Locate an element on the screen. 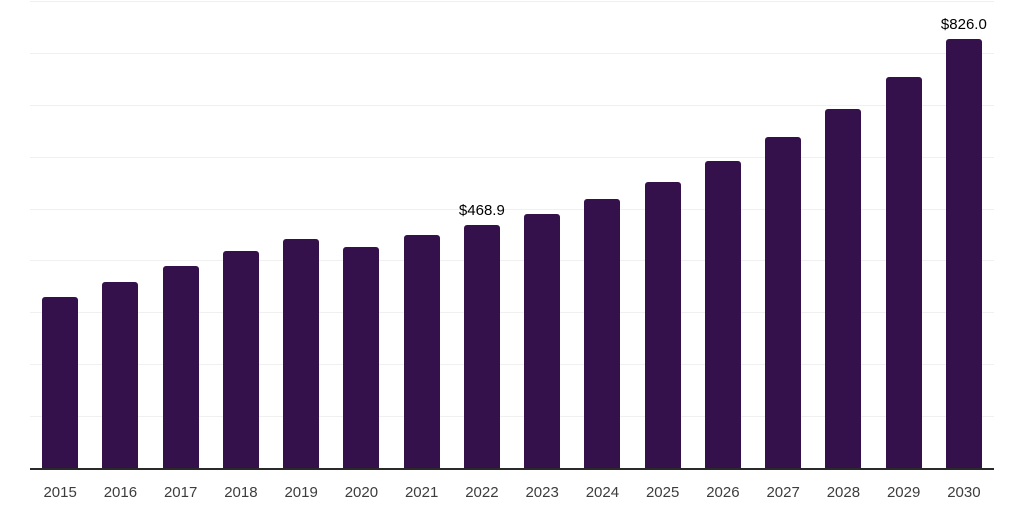  bar-2017 is located at coordinates (180, 367).